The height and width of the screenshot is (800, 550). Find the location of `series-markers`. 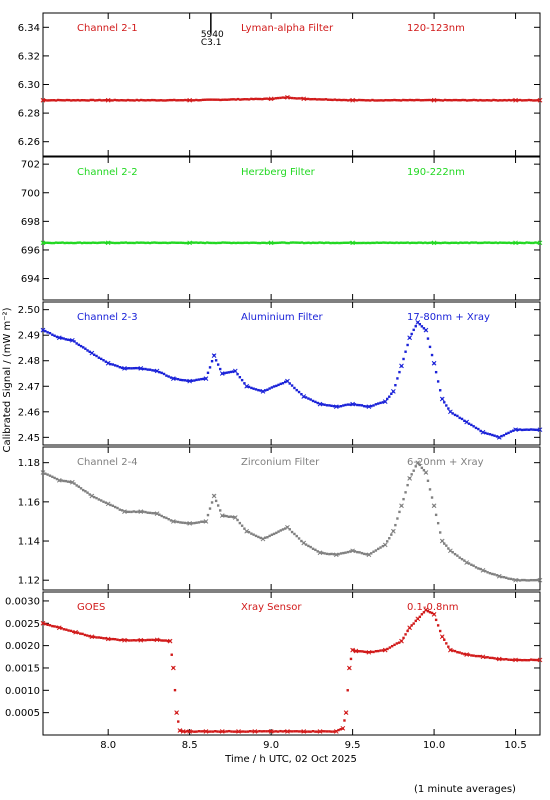

series-markers is located at coordinates (291, 670).